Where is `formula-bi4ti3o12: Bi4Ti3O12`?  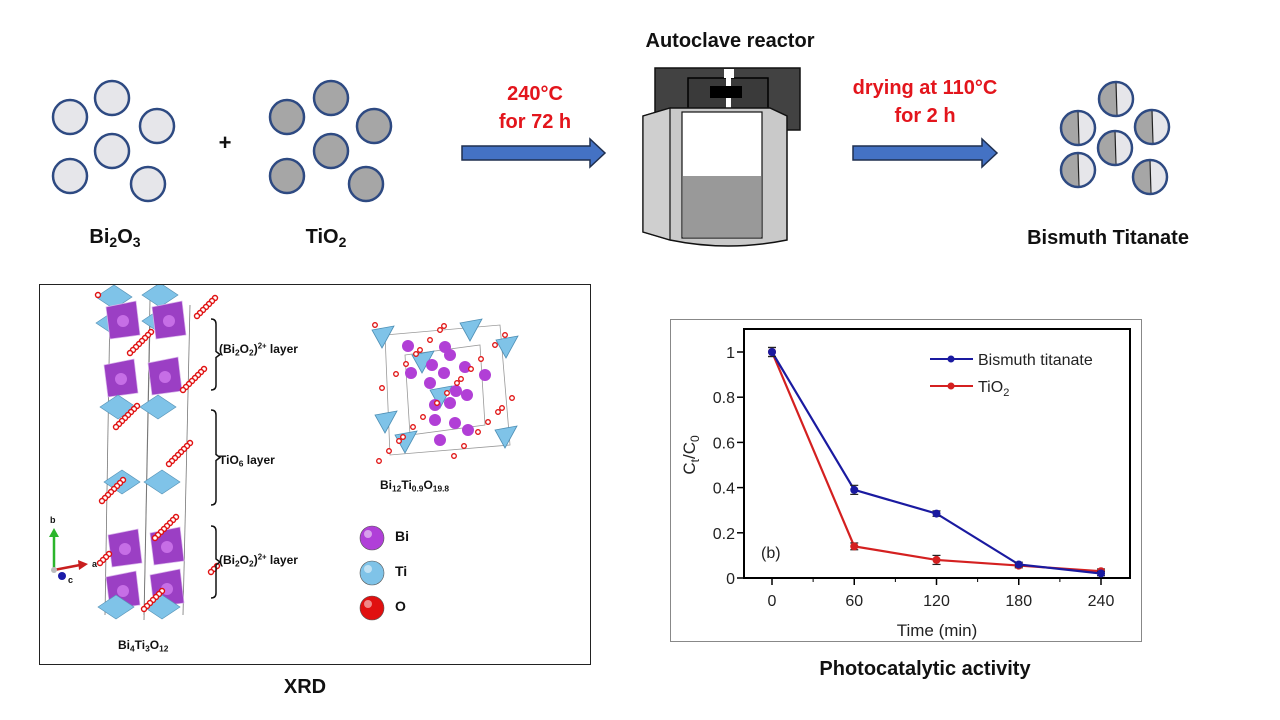
formula-bi4ti3o12: Bi4Ti3O12 is located at coordinates (143, 646).